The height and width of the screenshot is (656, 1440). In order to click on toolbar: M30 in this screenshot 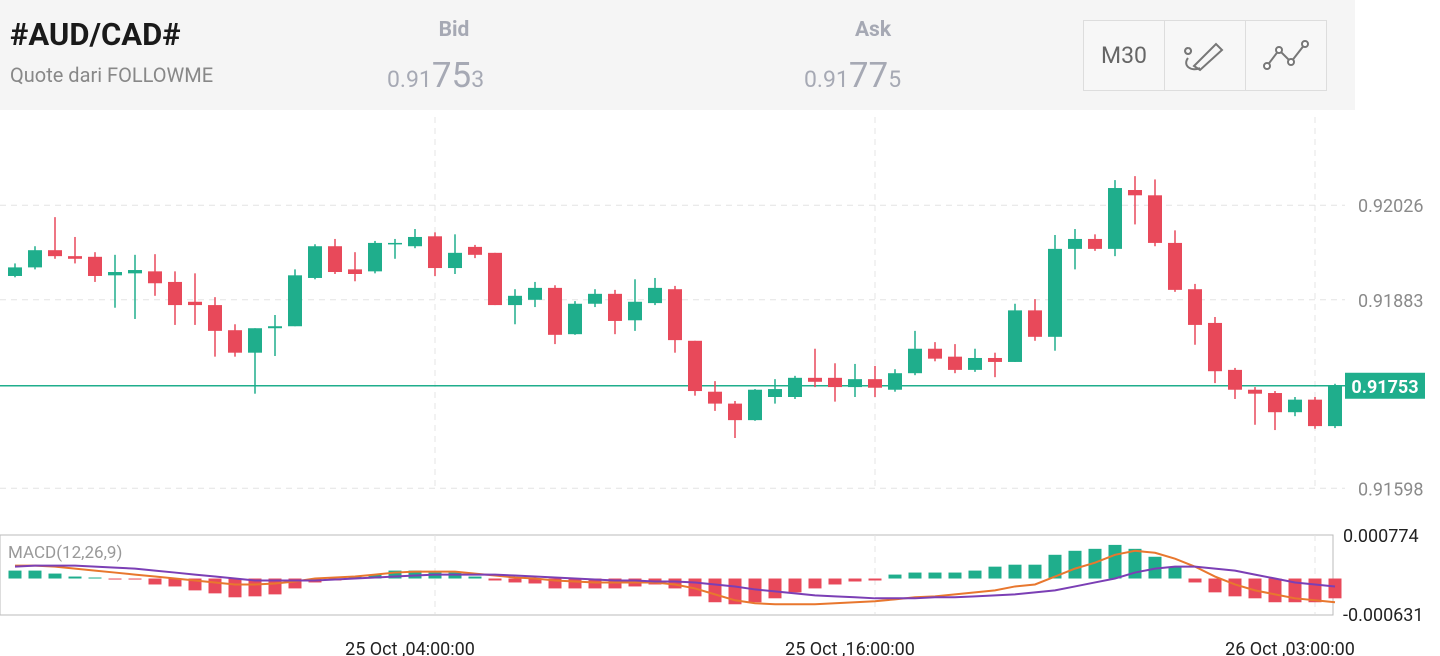, I will do `click(1205, 55)`.